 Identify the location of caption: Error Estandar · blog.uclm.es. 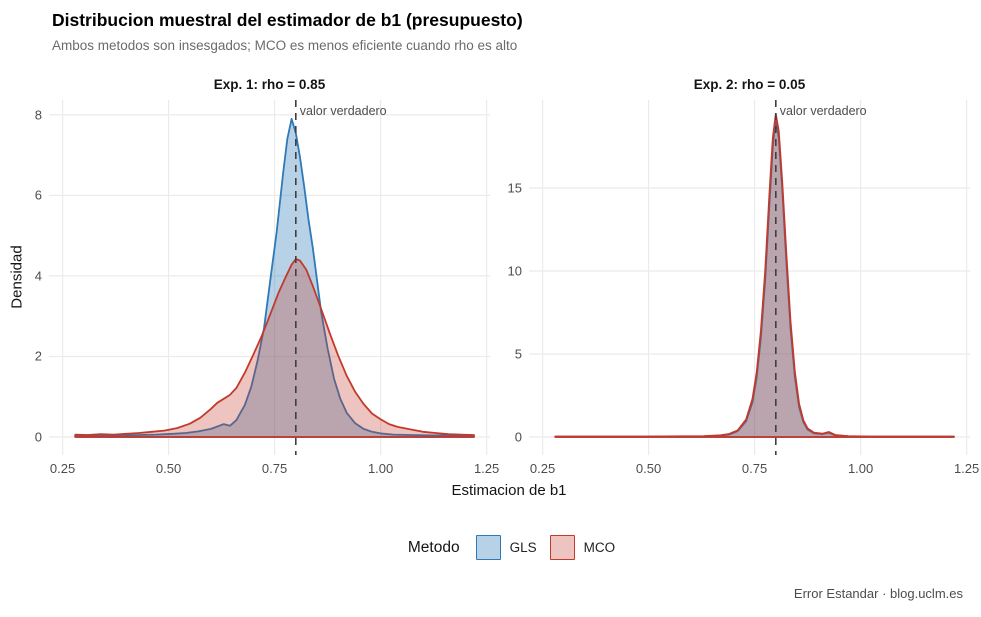
(878, 593).